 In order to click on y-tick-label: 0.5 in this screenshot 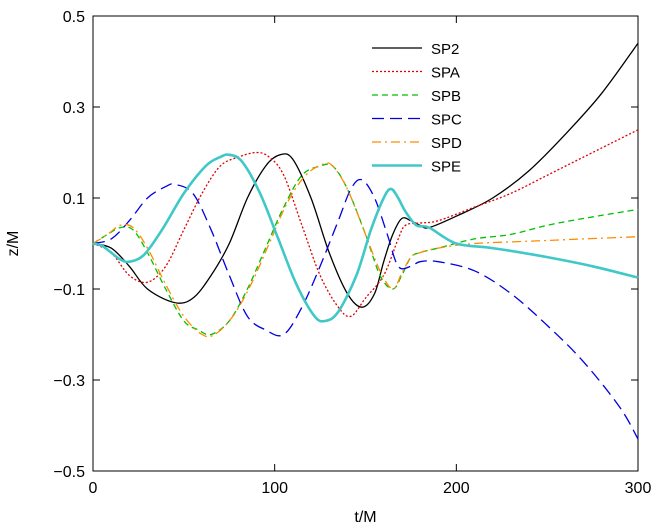, I will do `click(74, 17)`.